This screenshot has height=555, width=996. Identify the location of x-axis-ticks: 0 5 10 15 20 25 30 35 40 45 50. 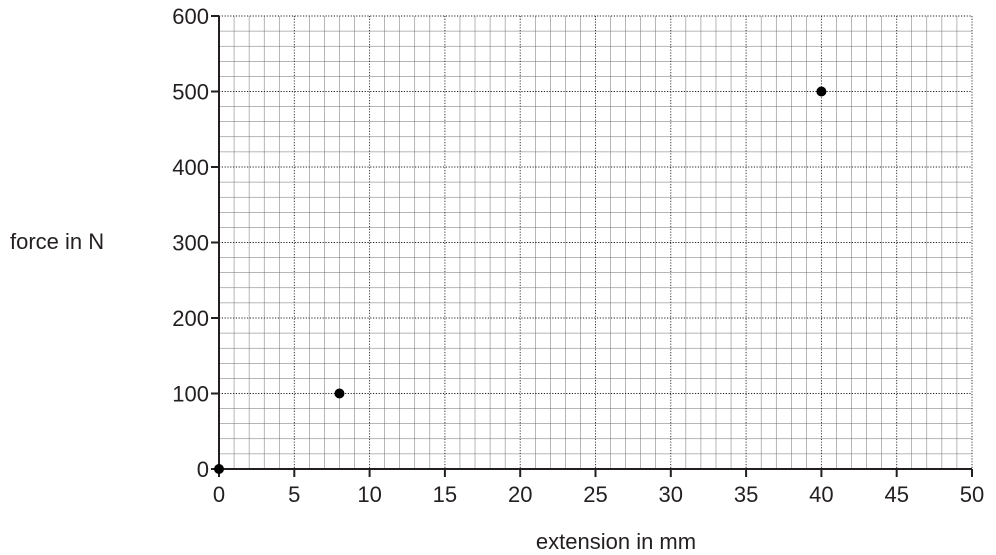
(598, 488).